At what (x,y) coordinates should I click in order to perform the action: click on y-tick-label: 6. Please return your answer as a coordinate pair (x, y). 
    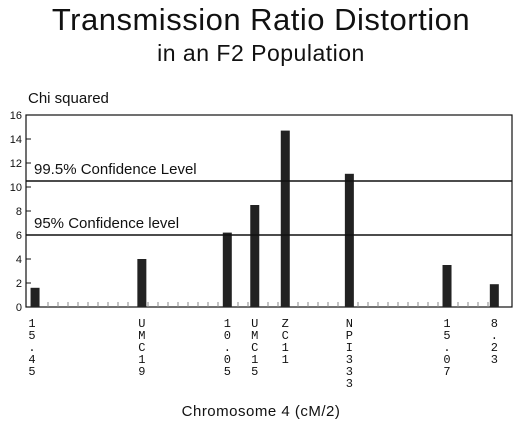
    Looking at the image, I should click on (19, 236).